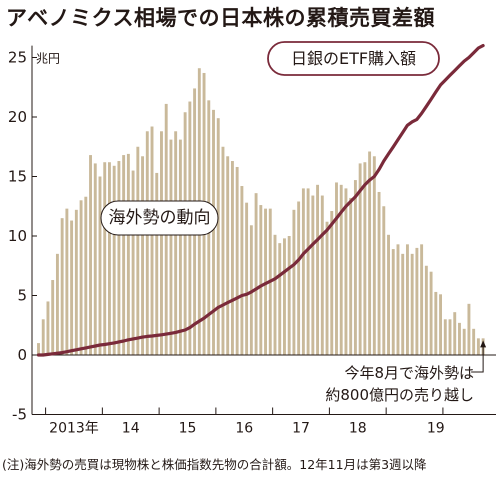  Describe the element at coordinates (483, 344) in the screenshot. I see `annotation-arrowhead` at that location.